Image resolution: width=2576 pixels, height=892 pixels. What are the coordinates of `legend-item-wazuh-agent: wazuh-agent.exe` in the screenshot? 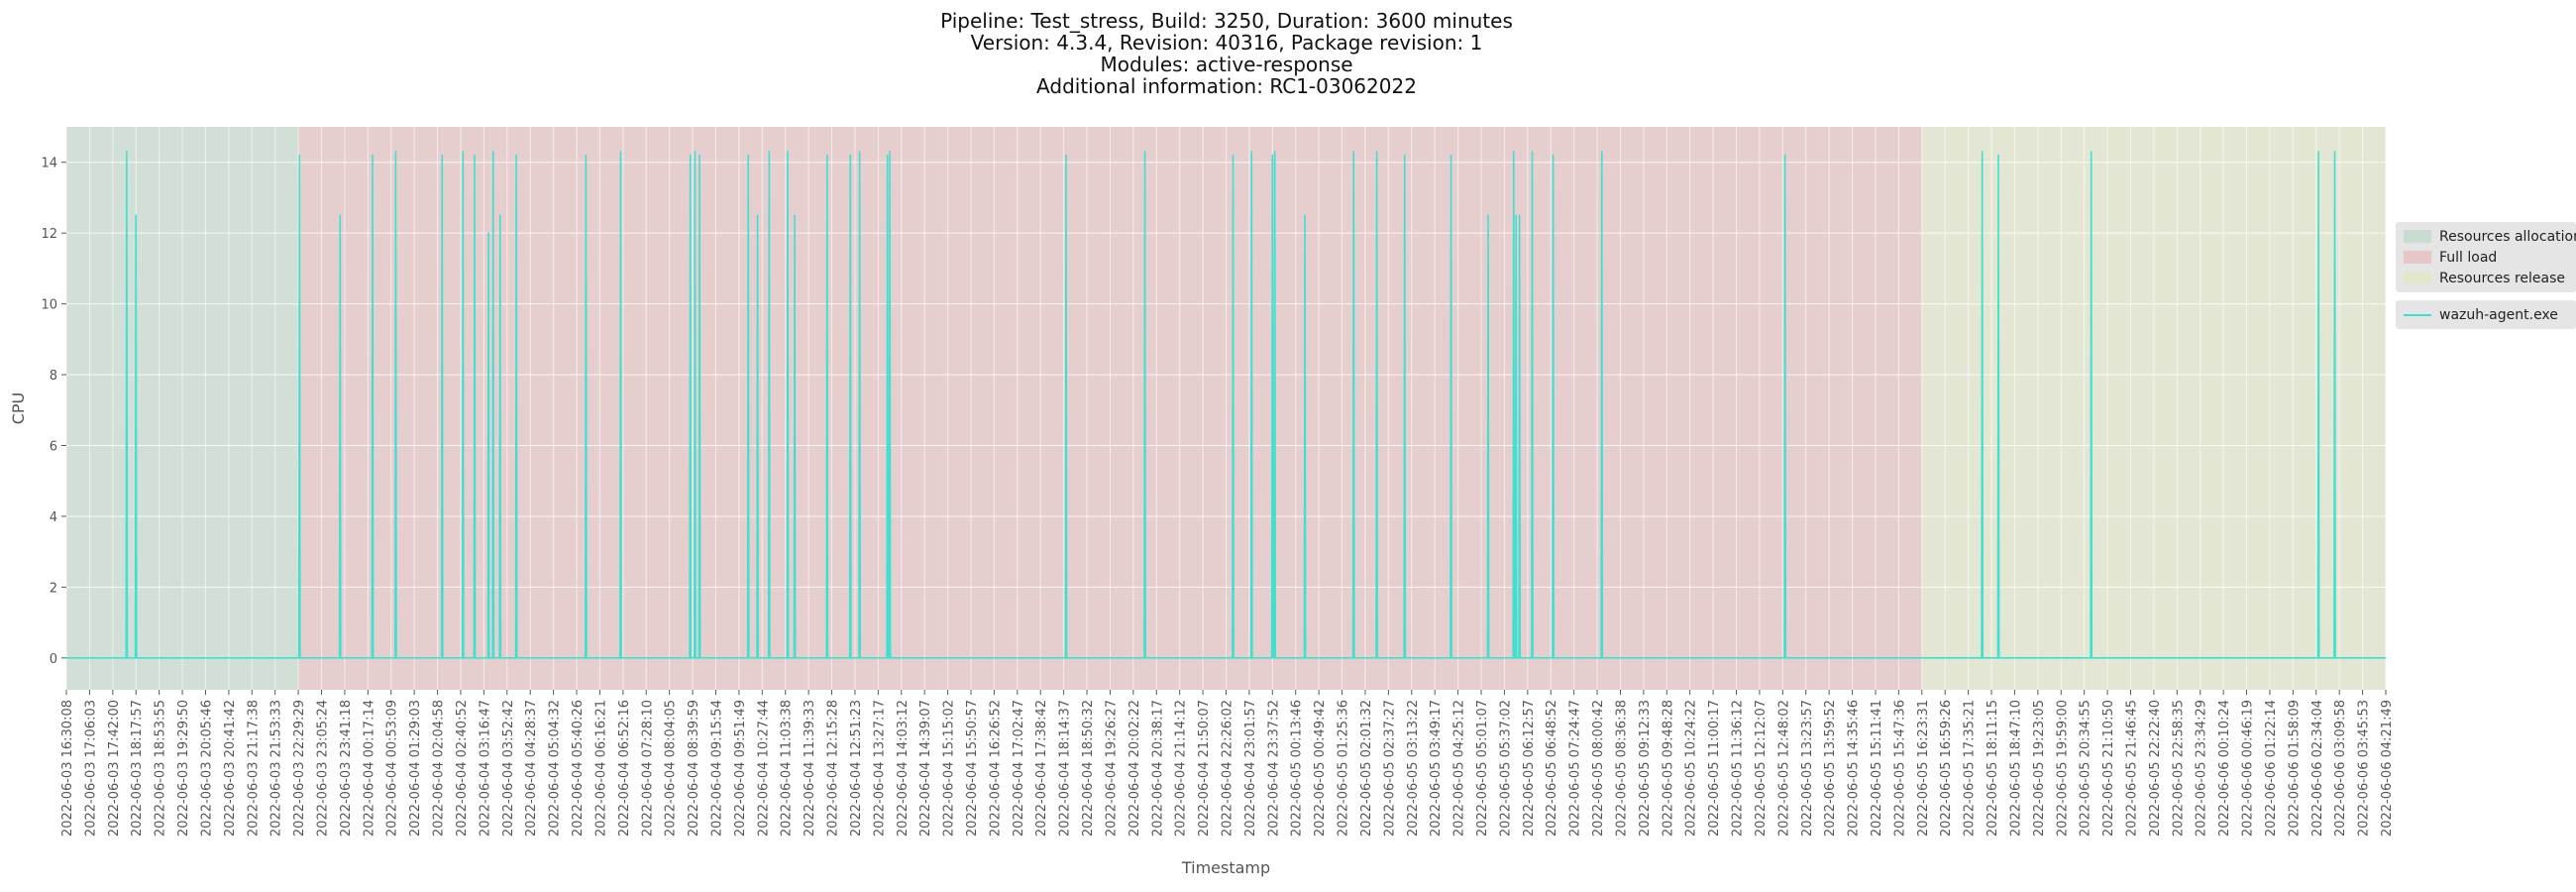 It's located at (2486, 314).